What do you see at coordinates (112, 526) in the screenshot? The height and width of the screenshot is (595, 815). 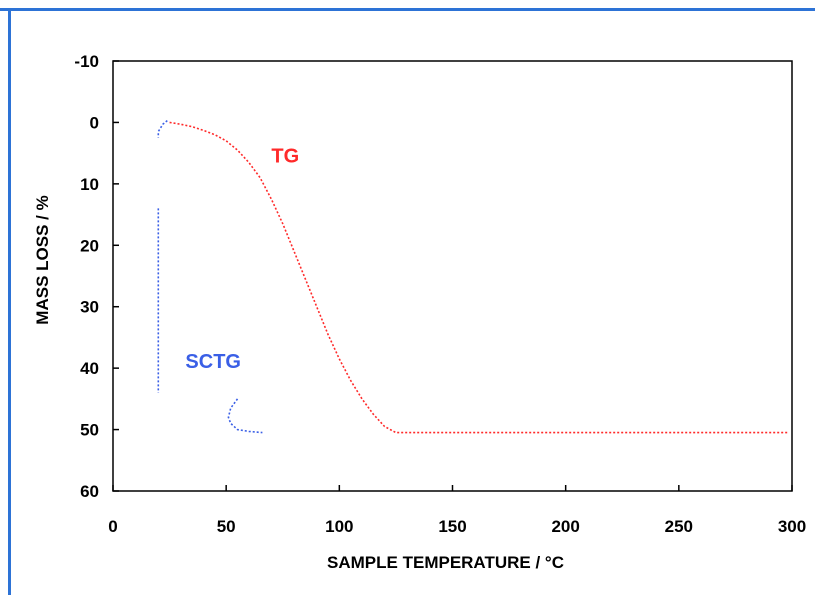 I see `x-tick-label: 0` at bounding box center [112, 526].